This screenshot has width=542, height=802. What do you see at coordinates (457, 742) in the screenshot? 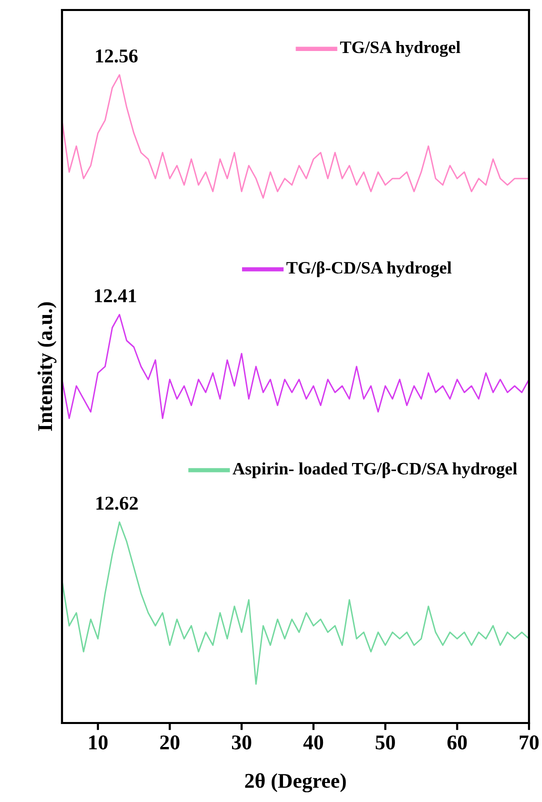
I see `x-tick-label: 60` at bounding box center [457, 742].